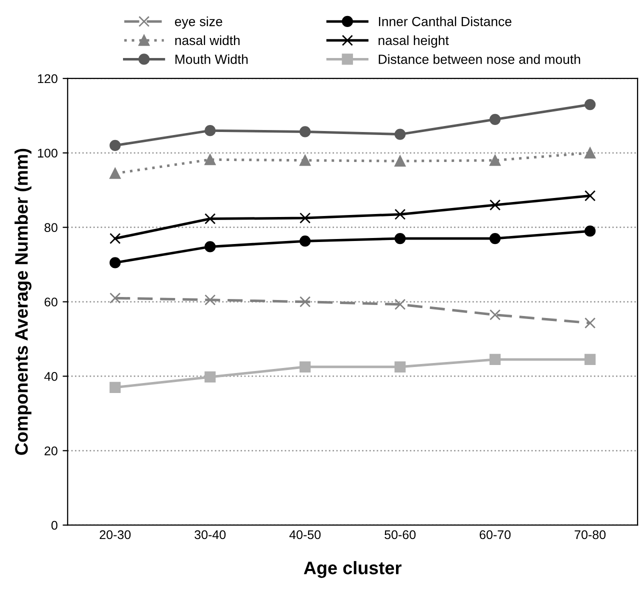 Image resolution: width=644 pixels, height=590 pixels. Describe the element at coordinates (413, 41) in the screenshot. I see `legend-label: nasal height` at that location.